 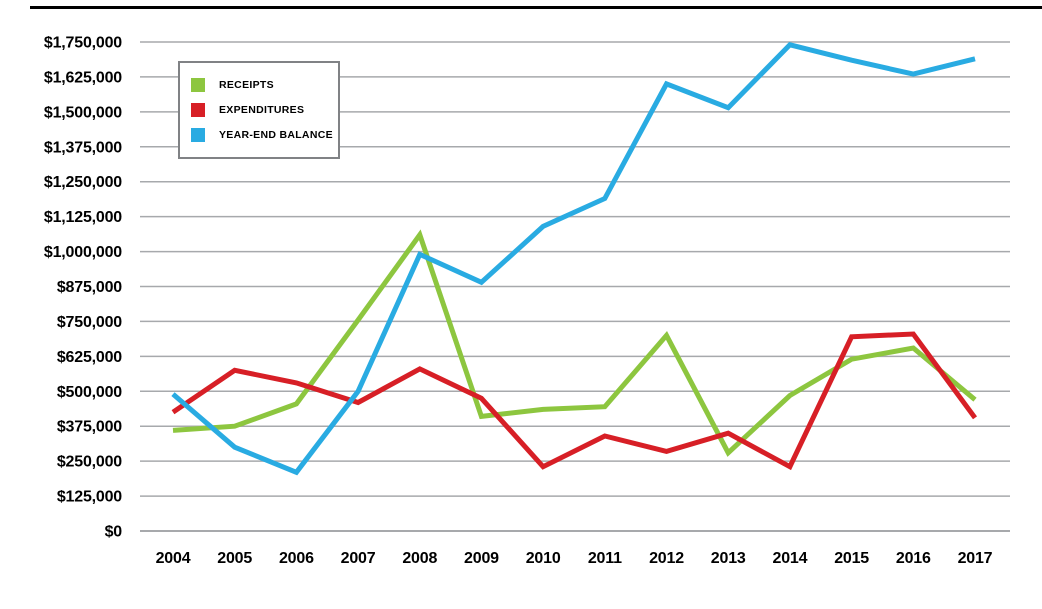 I want to click on legend-swatch-year-end-balance-icon, so click(x=198, y=135).